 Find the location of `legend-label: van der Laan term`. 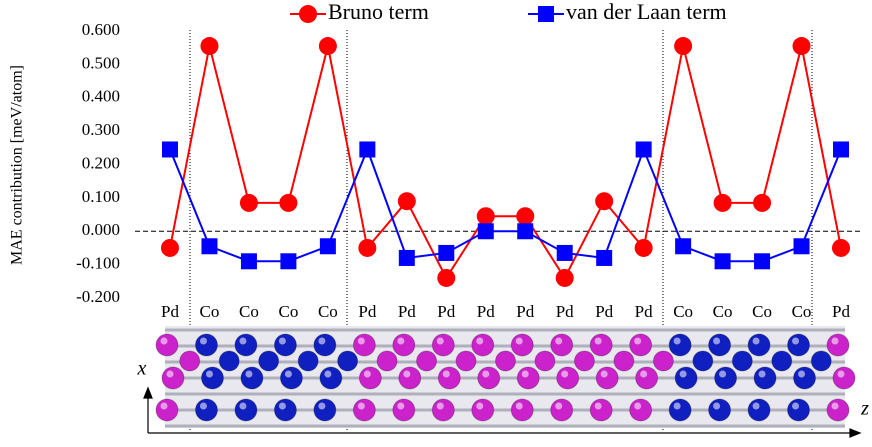

legend-label: van der Laan term is located at coordinates (646, 12).